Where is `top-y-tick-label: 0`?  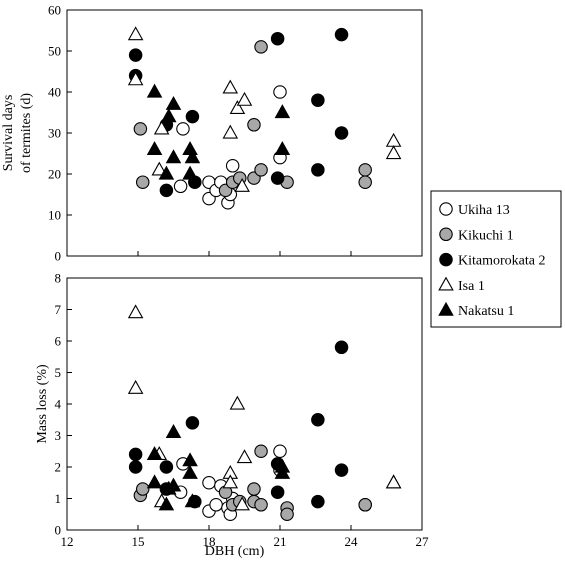
top-y-tick-label: 0 is located at coordinates (58, 256).